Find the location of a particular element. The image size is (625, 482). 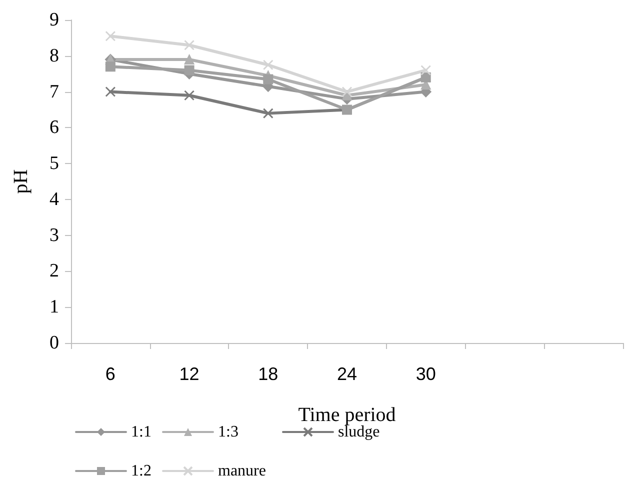

x-tick-label: 30 is located at coordinates (426, 374).